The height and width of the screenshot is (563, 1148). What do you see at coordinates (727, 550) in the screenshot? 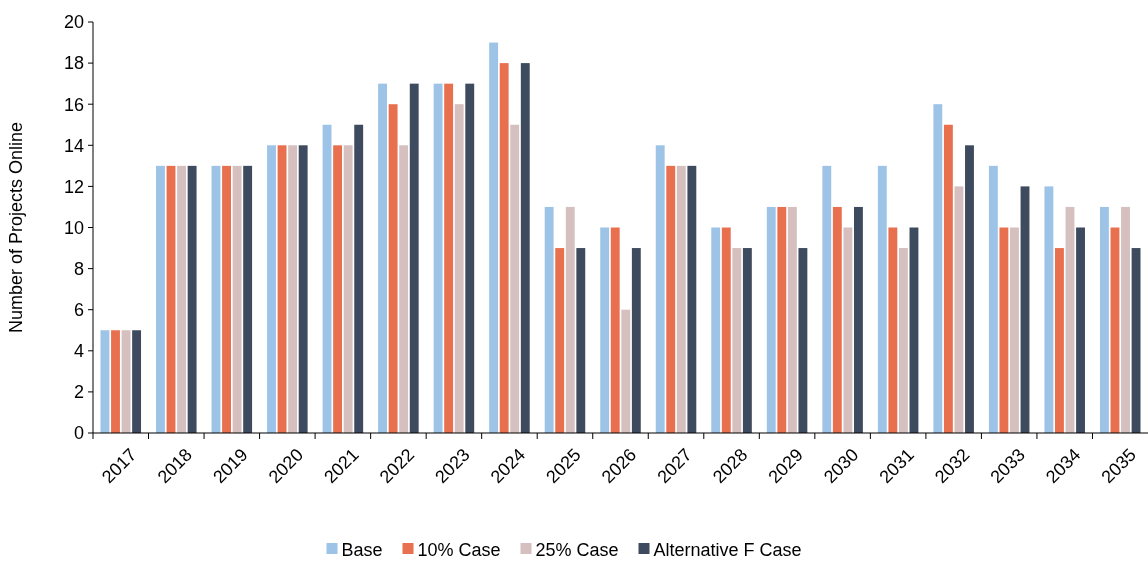
I see `legend-label: Alternative F Case` at bounding box center [727, 550].